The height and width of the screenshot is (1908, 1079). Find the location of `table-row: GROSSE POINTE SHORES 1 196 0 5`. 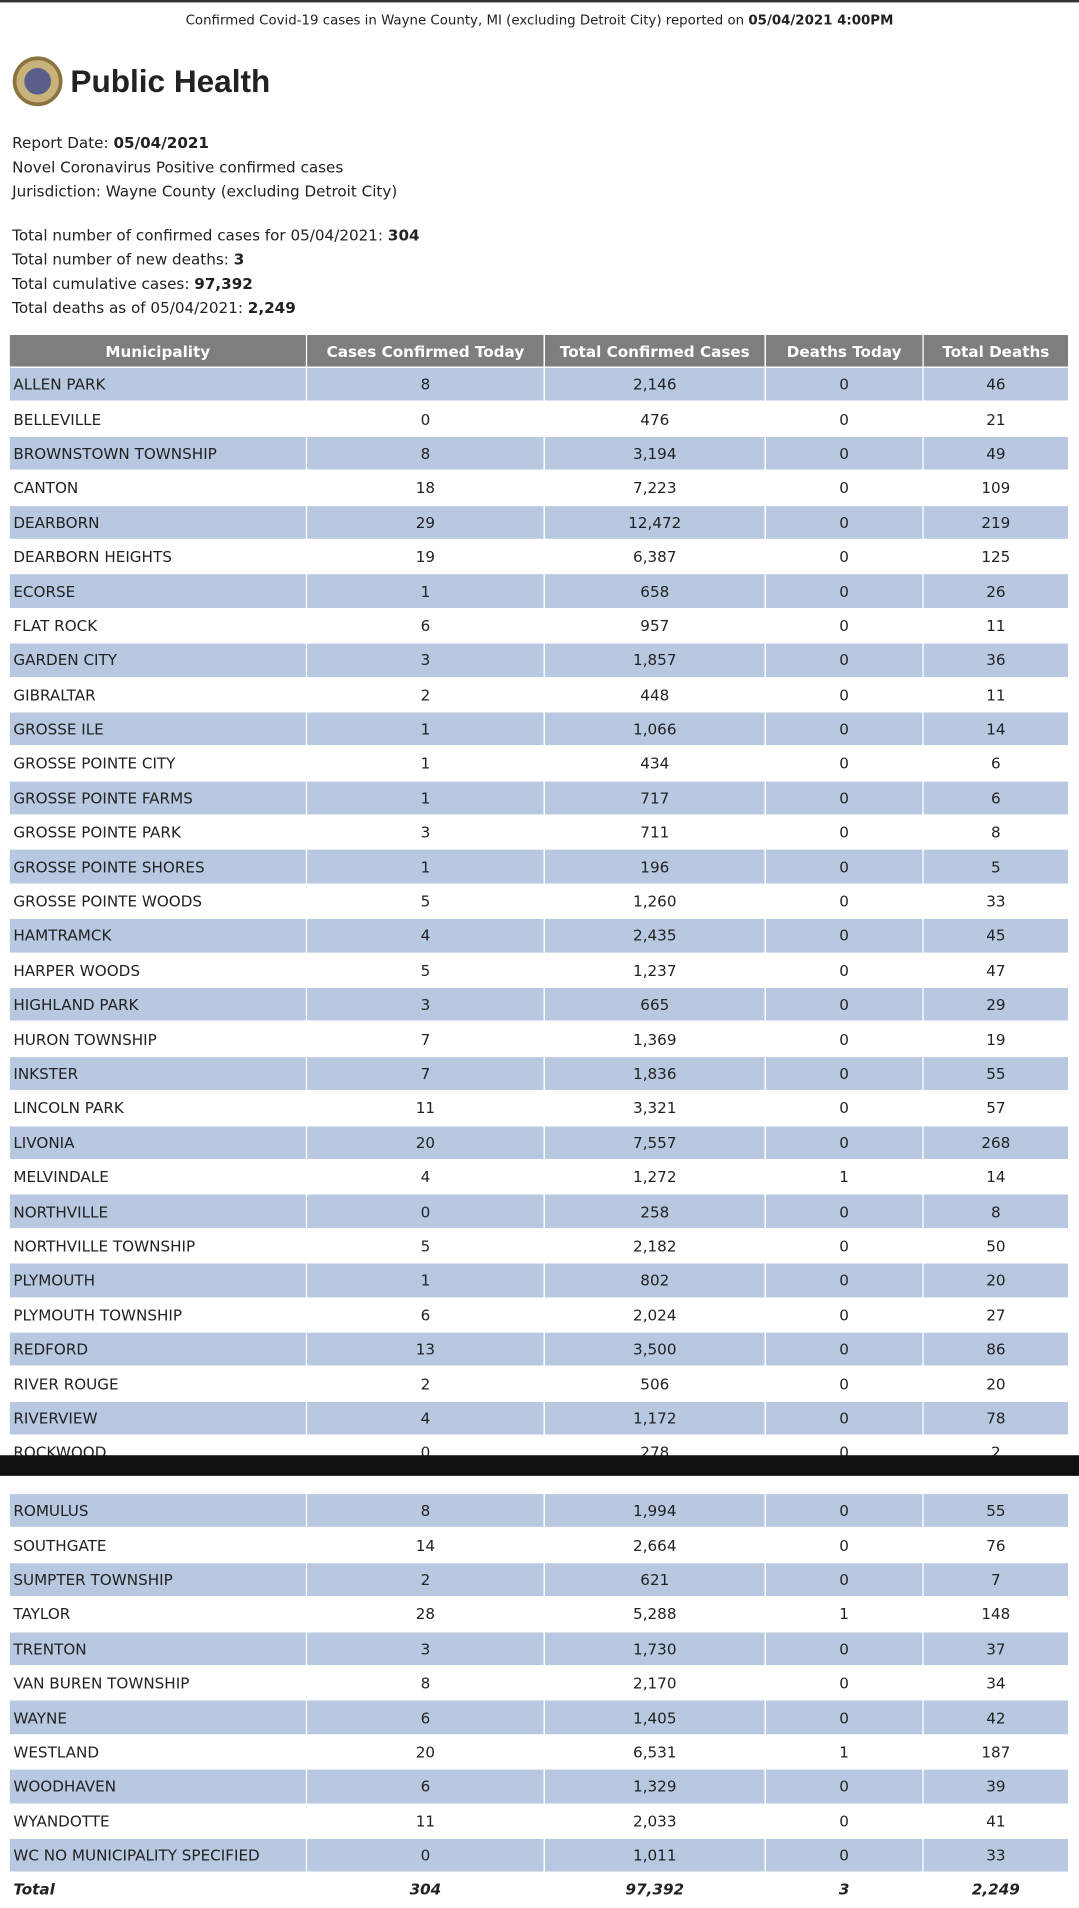

table-row: GROSSE POINTE SHORES 1 196 0 5 is located at coordinates (539, 866).